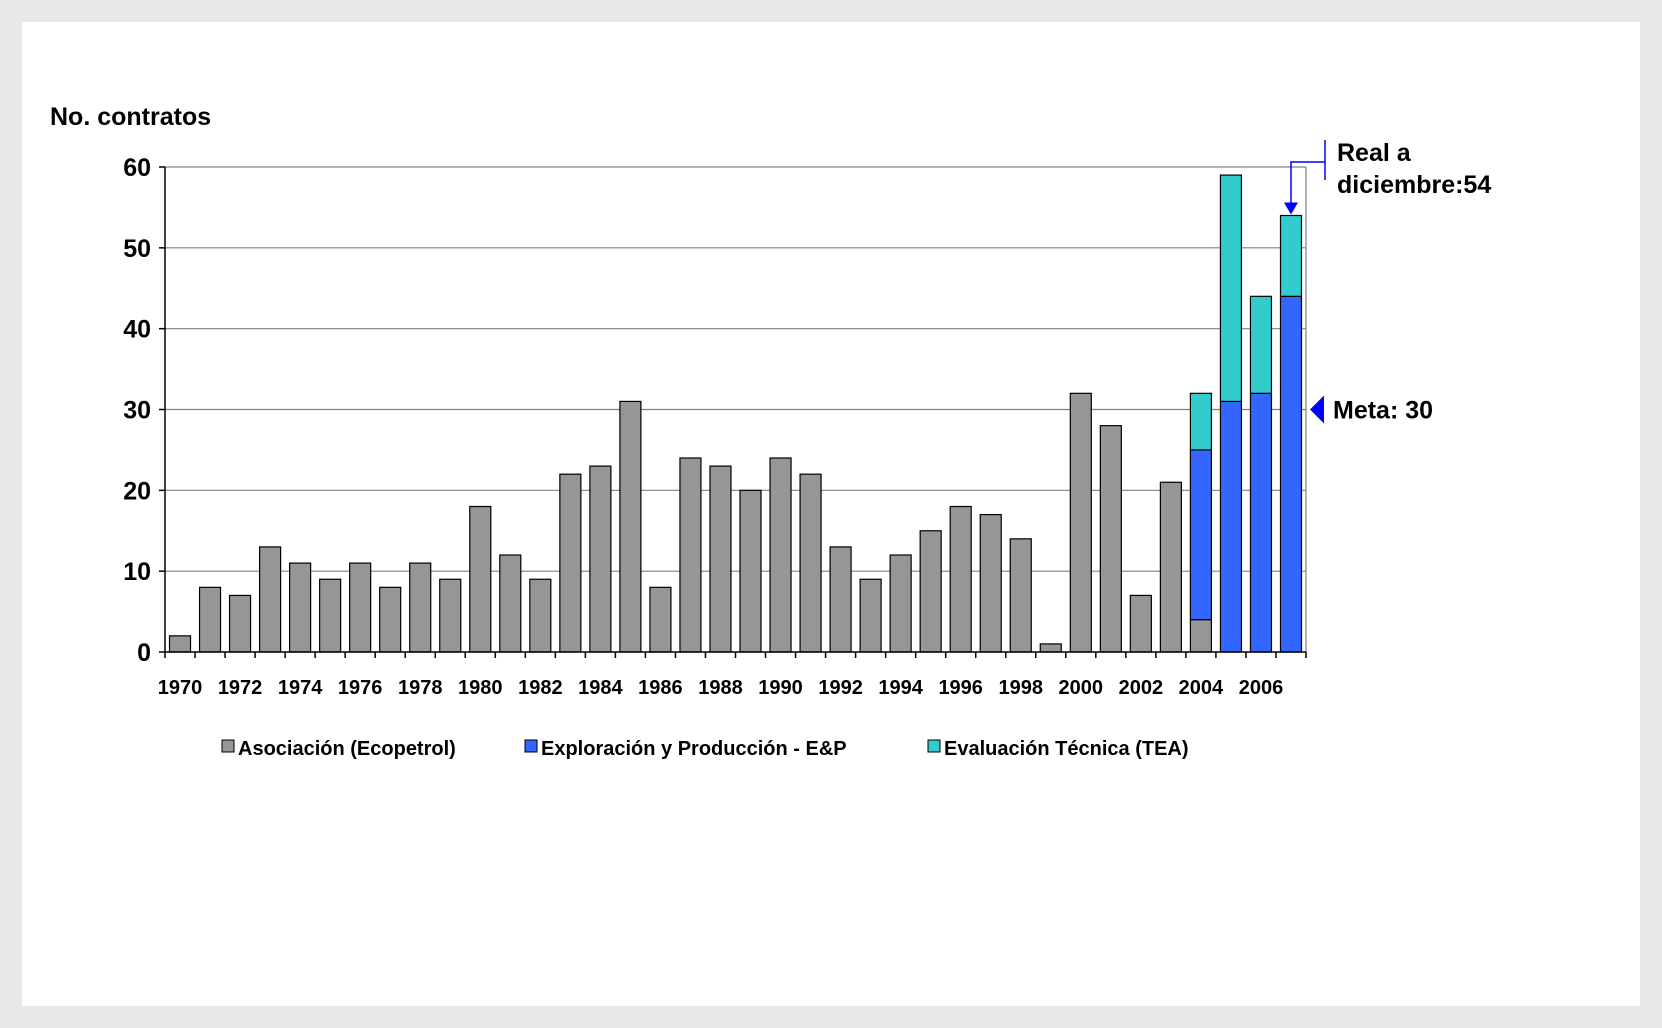 Image resolution: width=1662 pixels, height=1028 pixels. Describe the element at coordinates (240, 688) in the screenshot. I see `x-tick-label: 1972` at that location.